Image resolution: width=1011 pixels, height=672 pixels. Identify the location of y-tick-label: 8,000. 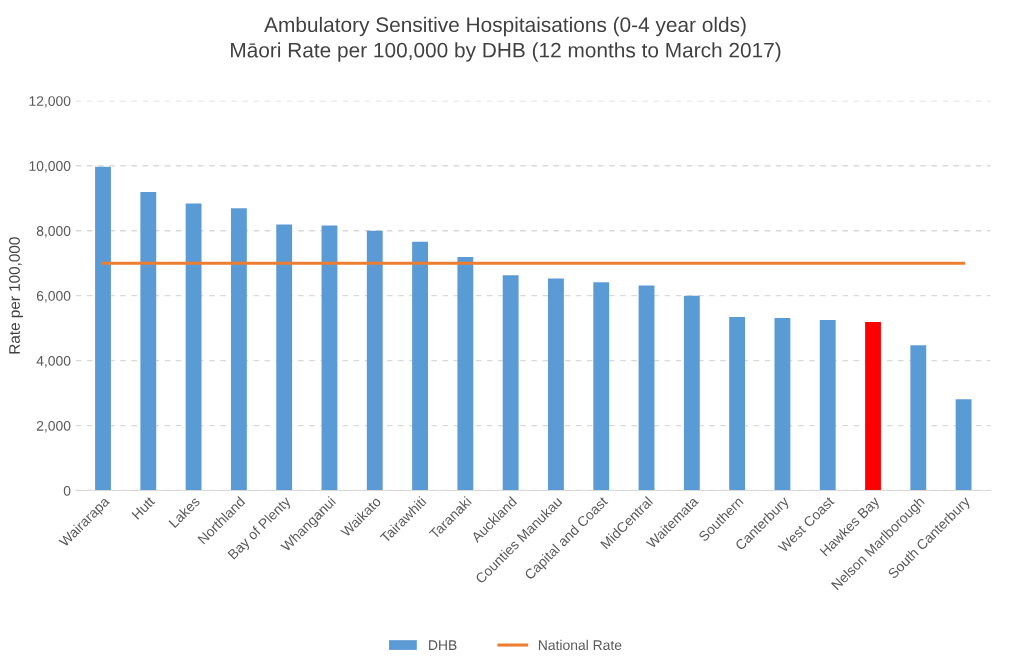
(53, 232).